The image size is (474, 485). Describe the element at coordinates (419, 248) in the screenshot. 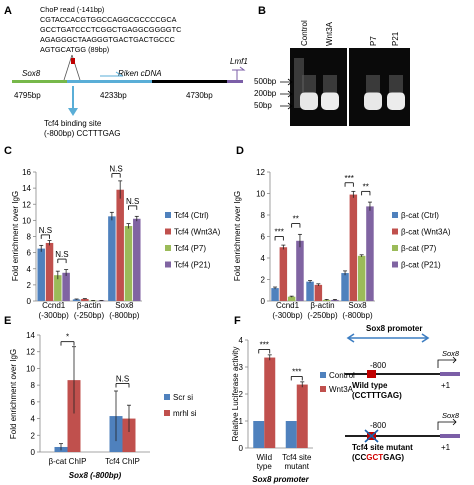

I see `chart-d-legend-label: β-cat (P7)` at that location.